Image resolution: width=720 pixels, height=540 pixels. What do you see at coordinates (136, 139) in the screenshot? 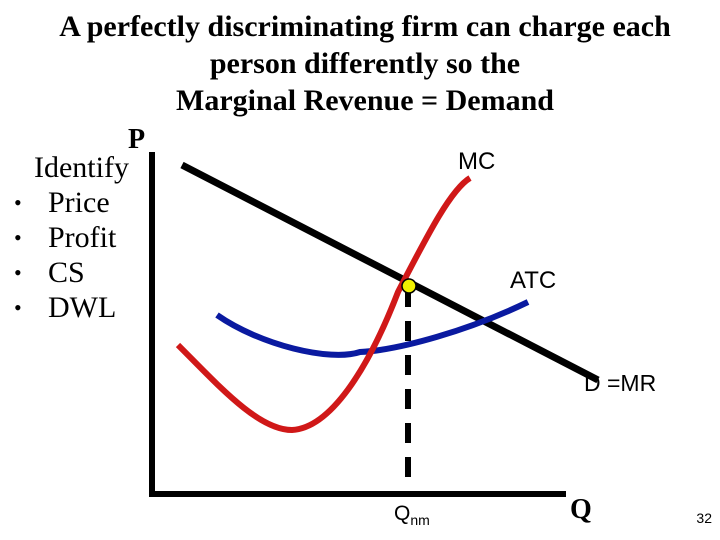
I see `y-axis-label: P` at bounding box center [136, 139].